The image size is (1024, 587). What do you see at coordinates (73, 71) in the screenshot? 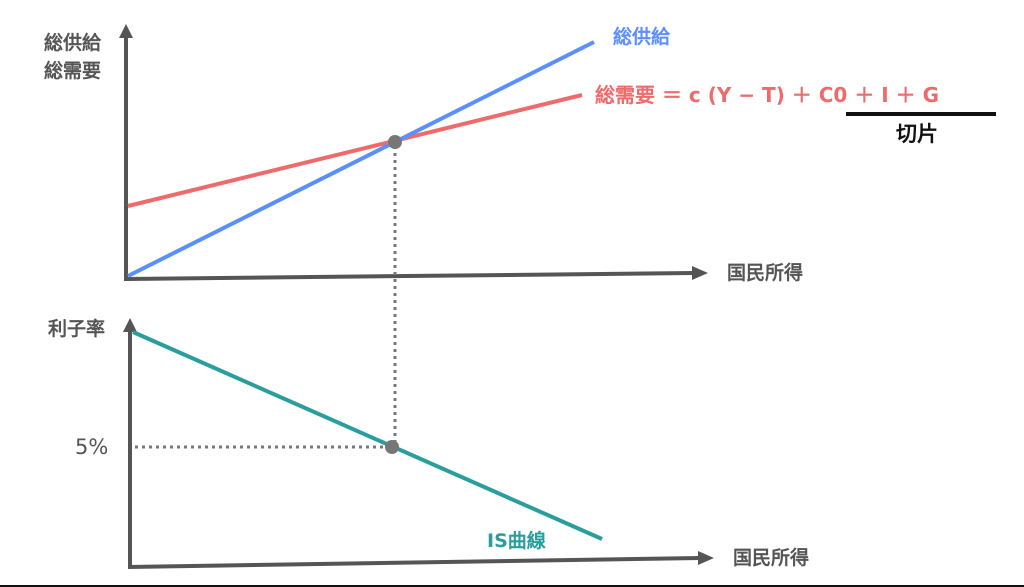
I see `top-y-axis-label-demand: 総需要` at bounding box center [73, 71].